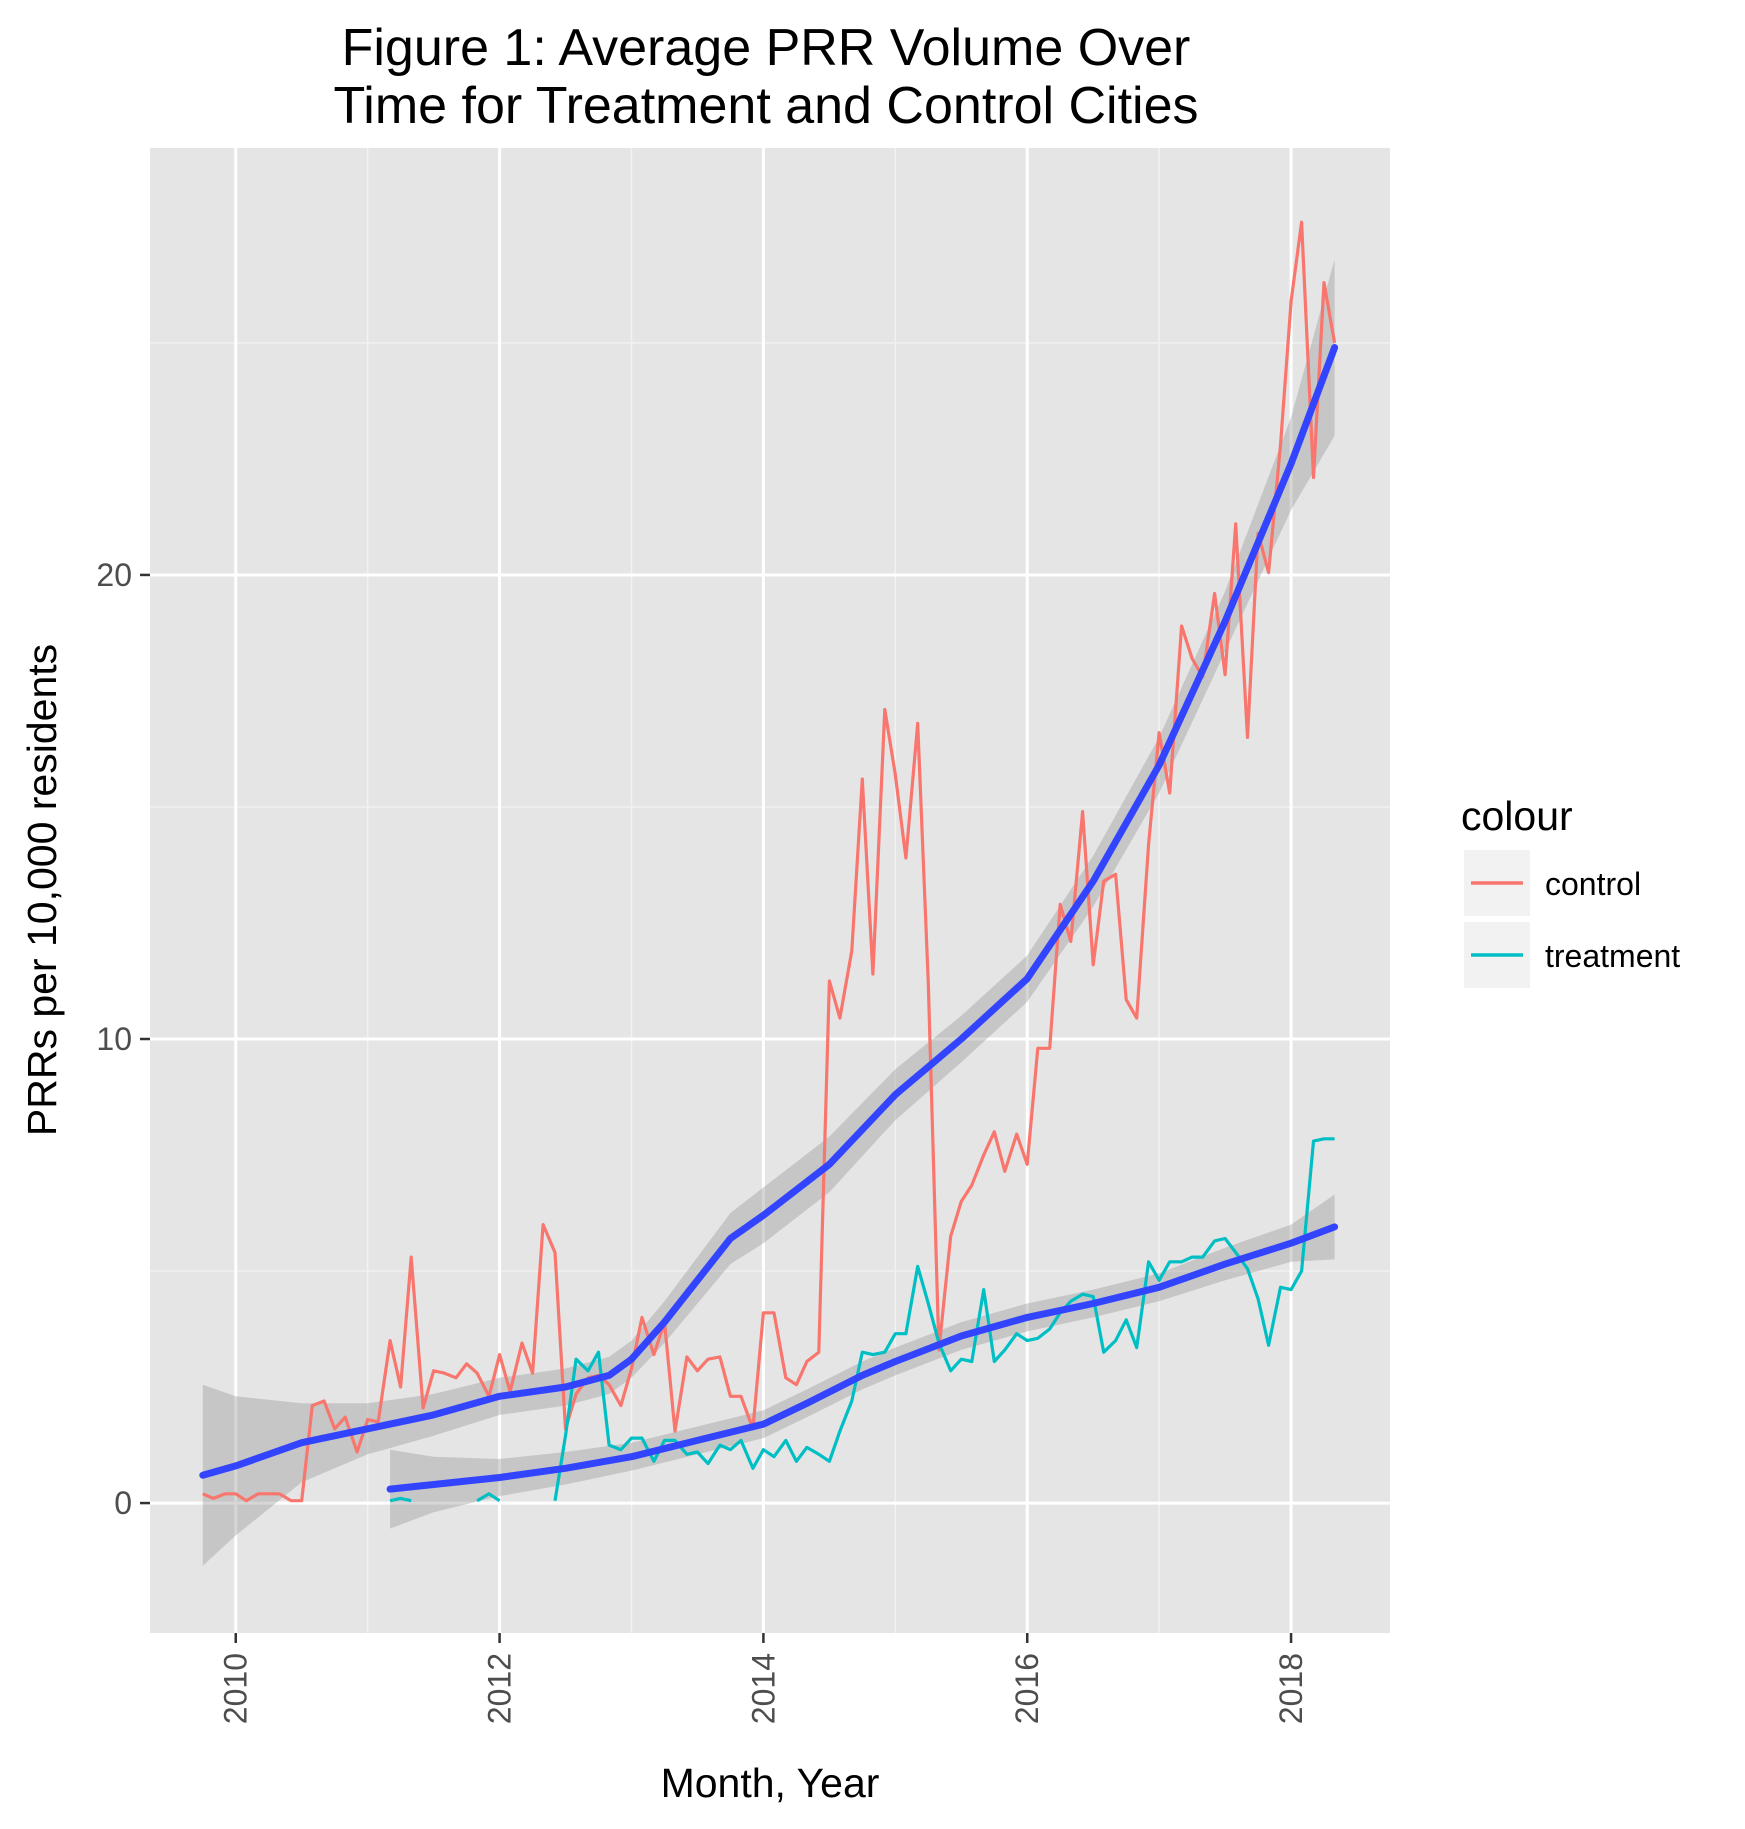  Describe the element at coordinates (862, 1358) in the screenshot. I see `smooth-line-treatment` at that location.